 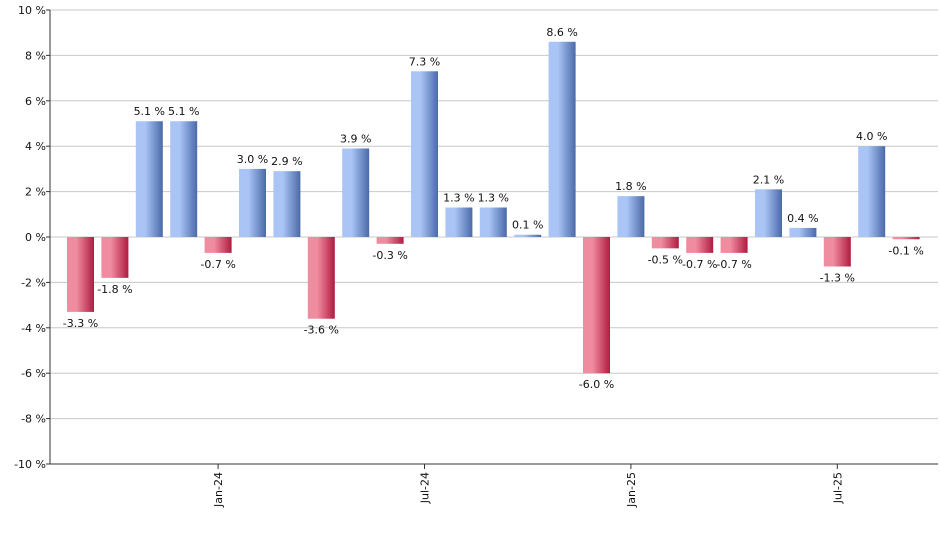 What do you see at coordinates (802, 218) in the screenshot?
I see `bar-value-label: 0.4 %` at bounding box center [802, 218].